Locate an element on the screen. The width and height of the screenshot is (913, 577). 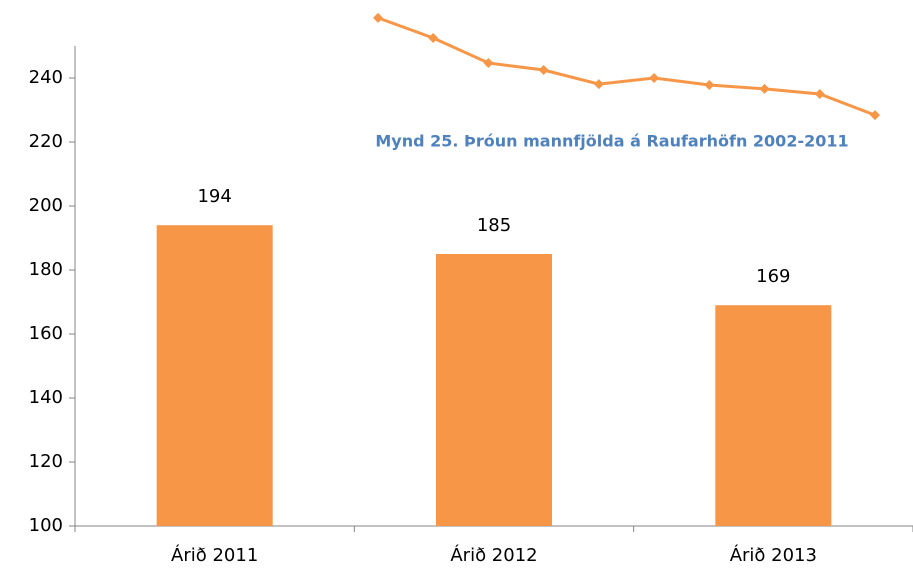
y-tick-label: 160 is located at coordinates (46, 333).